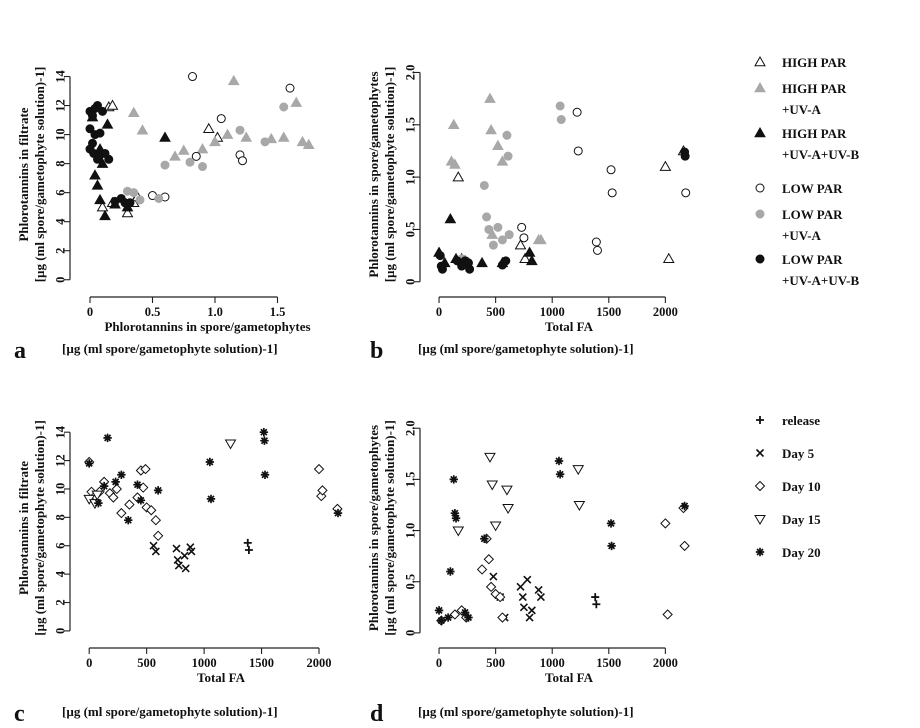 This screenshot has height=728, width=920. I want to click on y-axis-title: Phlorotannins in spore/gametophytes, so click(373, 174).